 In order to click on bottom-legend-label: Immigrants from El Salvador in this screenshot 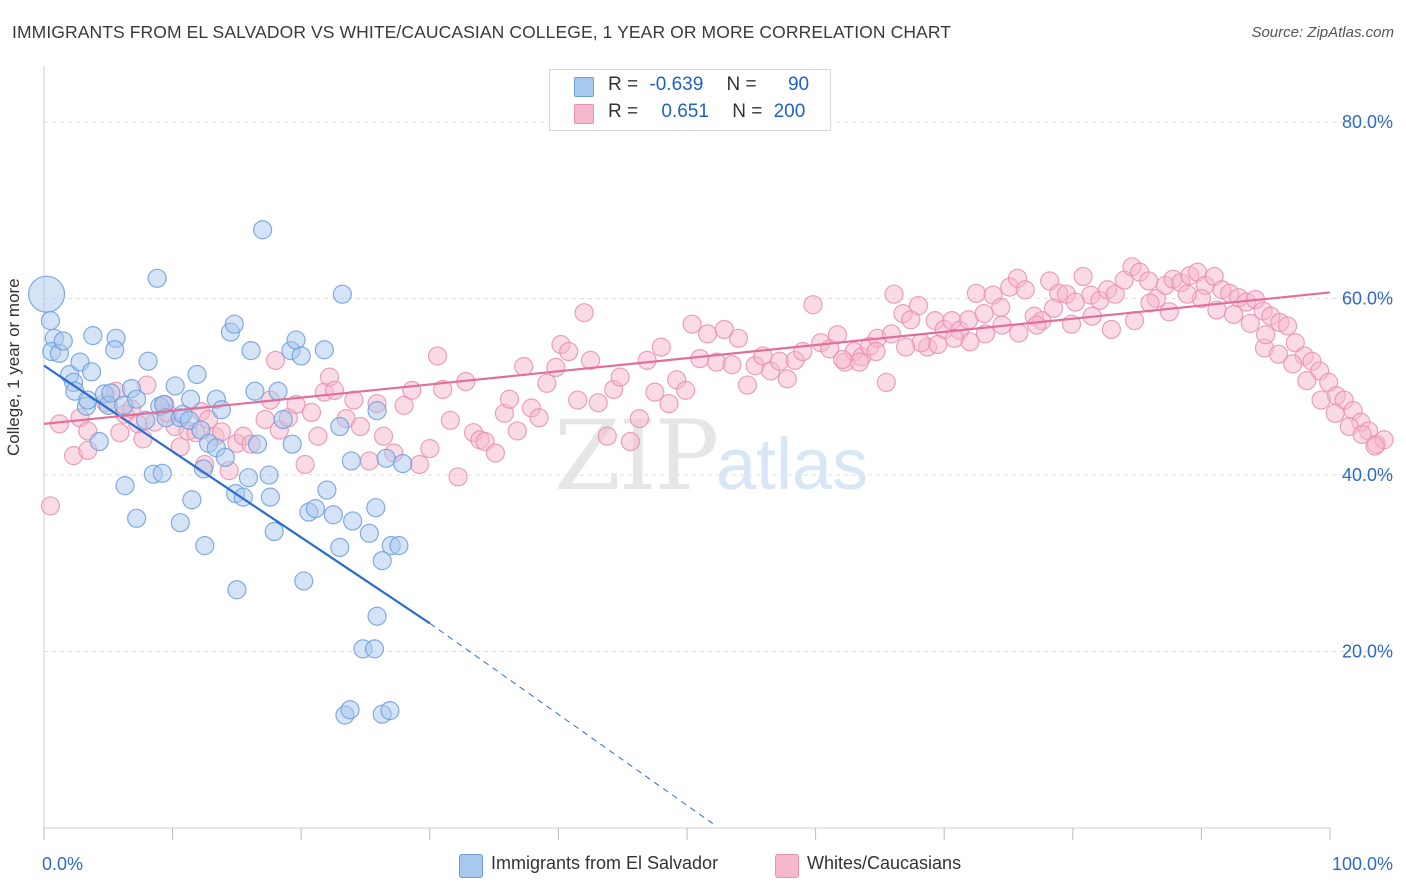, I will do `click(605, 863)`.